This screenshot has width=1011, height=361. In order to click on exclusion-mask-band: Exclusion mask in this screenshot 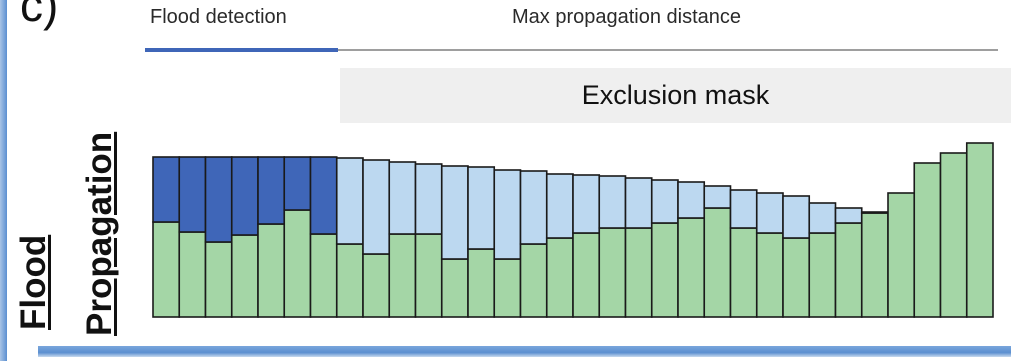, I will do `click(675, 95)`.